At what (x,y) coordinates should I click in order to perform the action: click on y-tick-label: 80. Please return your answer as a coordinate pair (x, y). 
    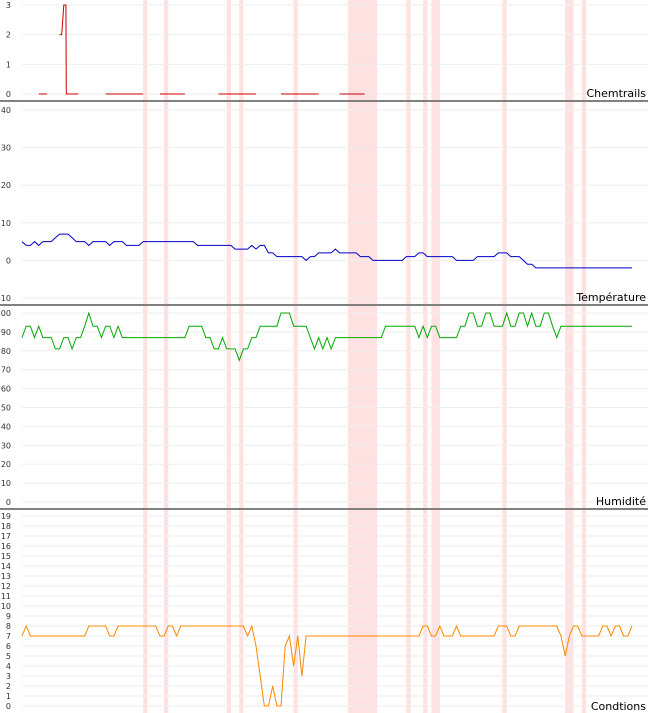
    Looking at the image, I should click on (6, 351).